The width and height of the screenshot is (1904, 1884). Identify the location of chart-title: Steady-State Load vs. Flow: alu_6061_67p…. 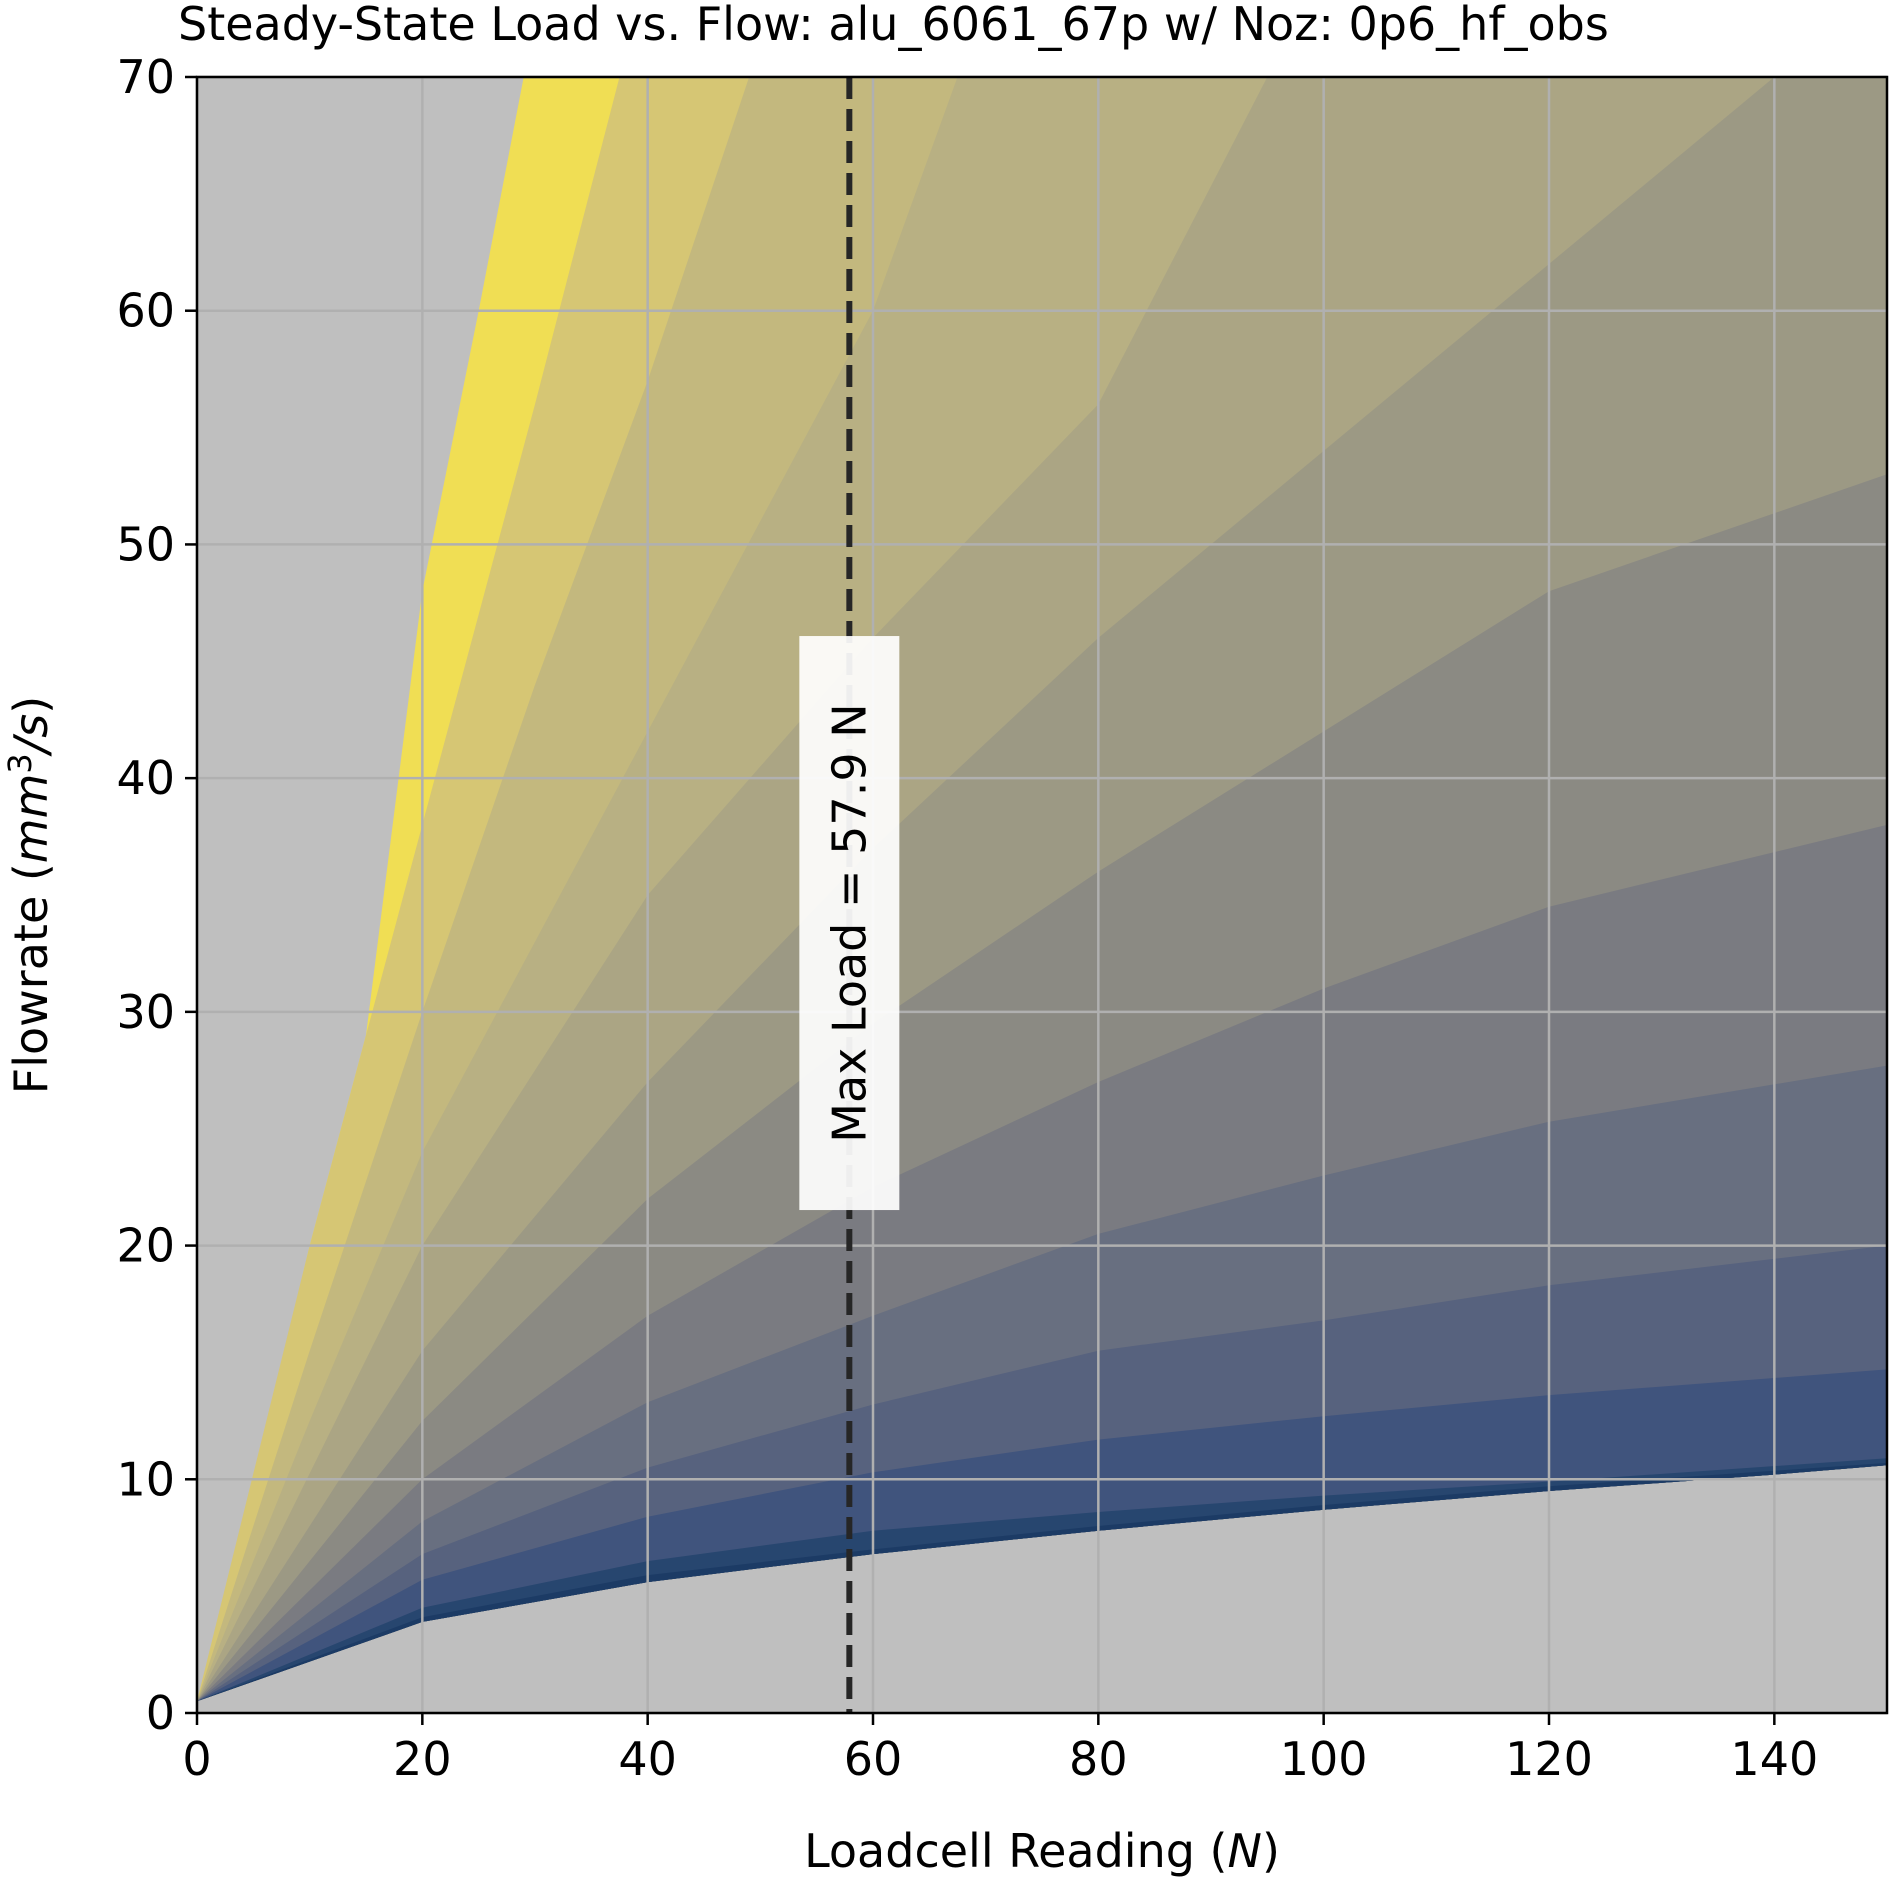
(893, 25).